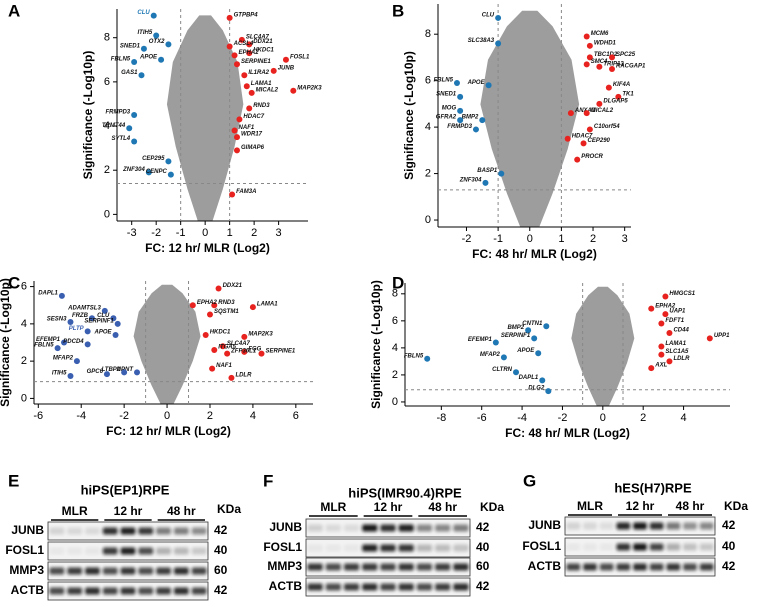  I want to click on lane-label: 48 hr, so click(442, 507).